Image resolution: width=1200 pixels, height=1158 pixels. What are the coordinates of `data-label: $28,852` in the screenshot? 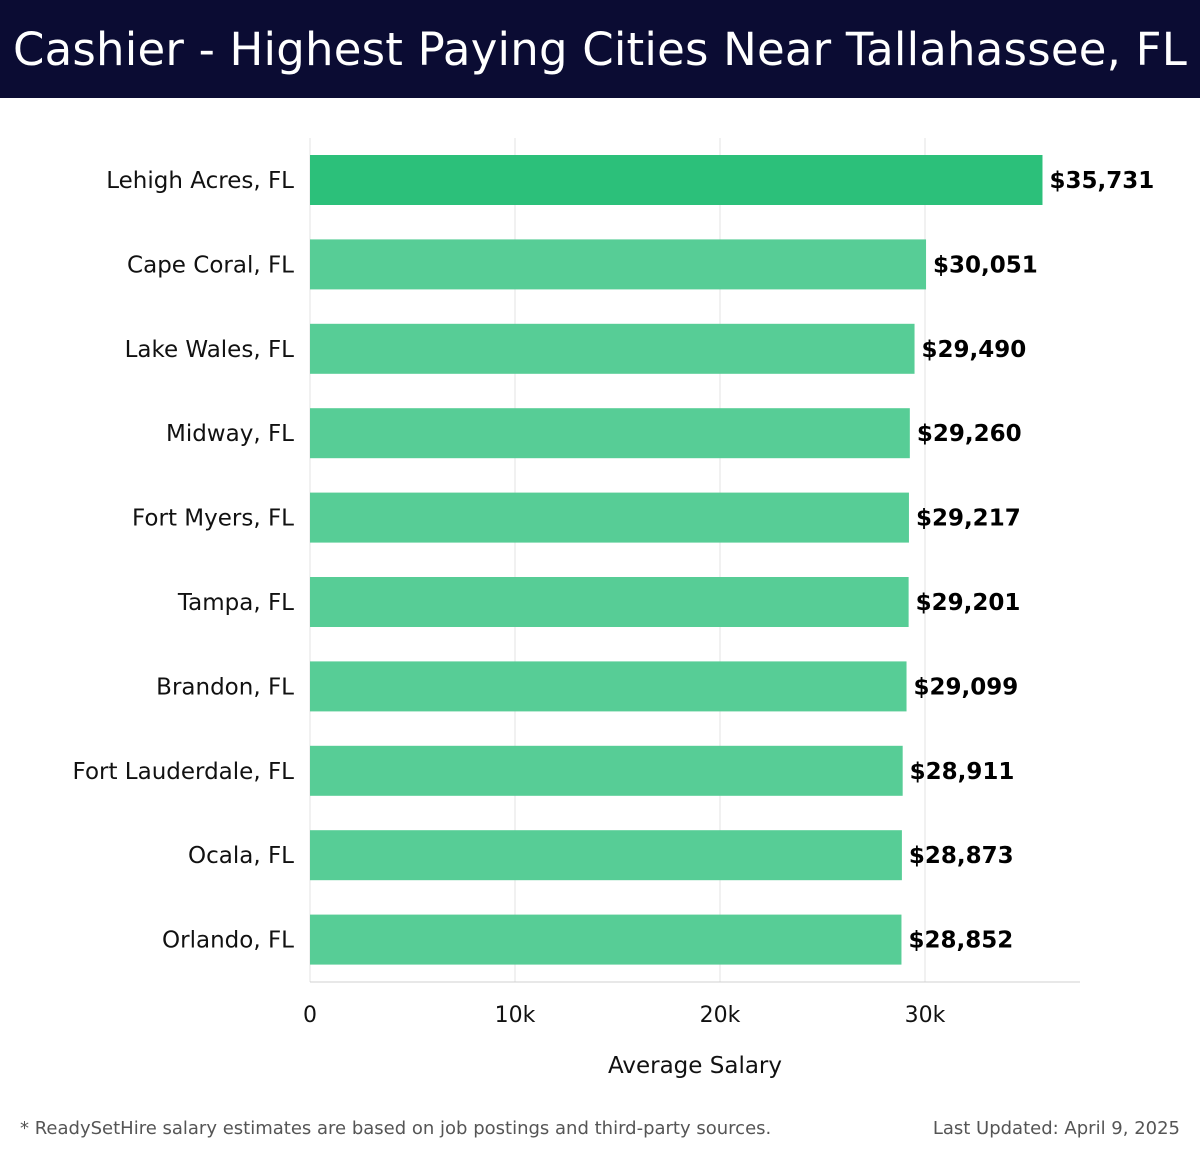 It's located at (960, 941).